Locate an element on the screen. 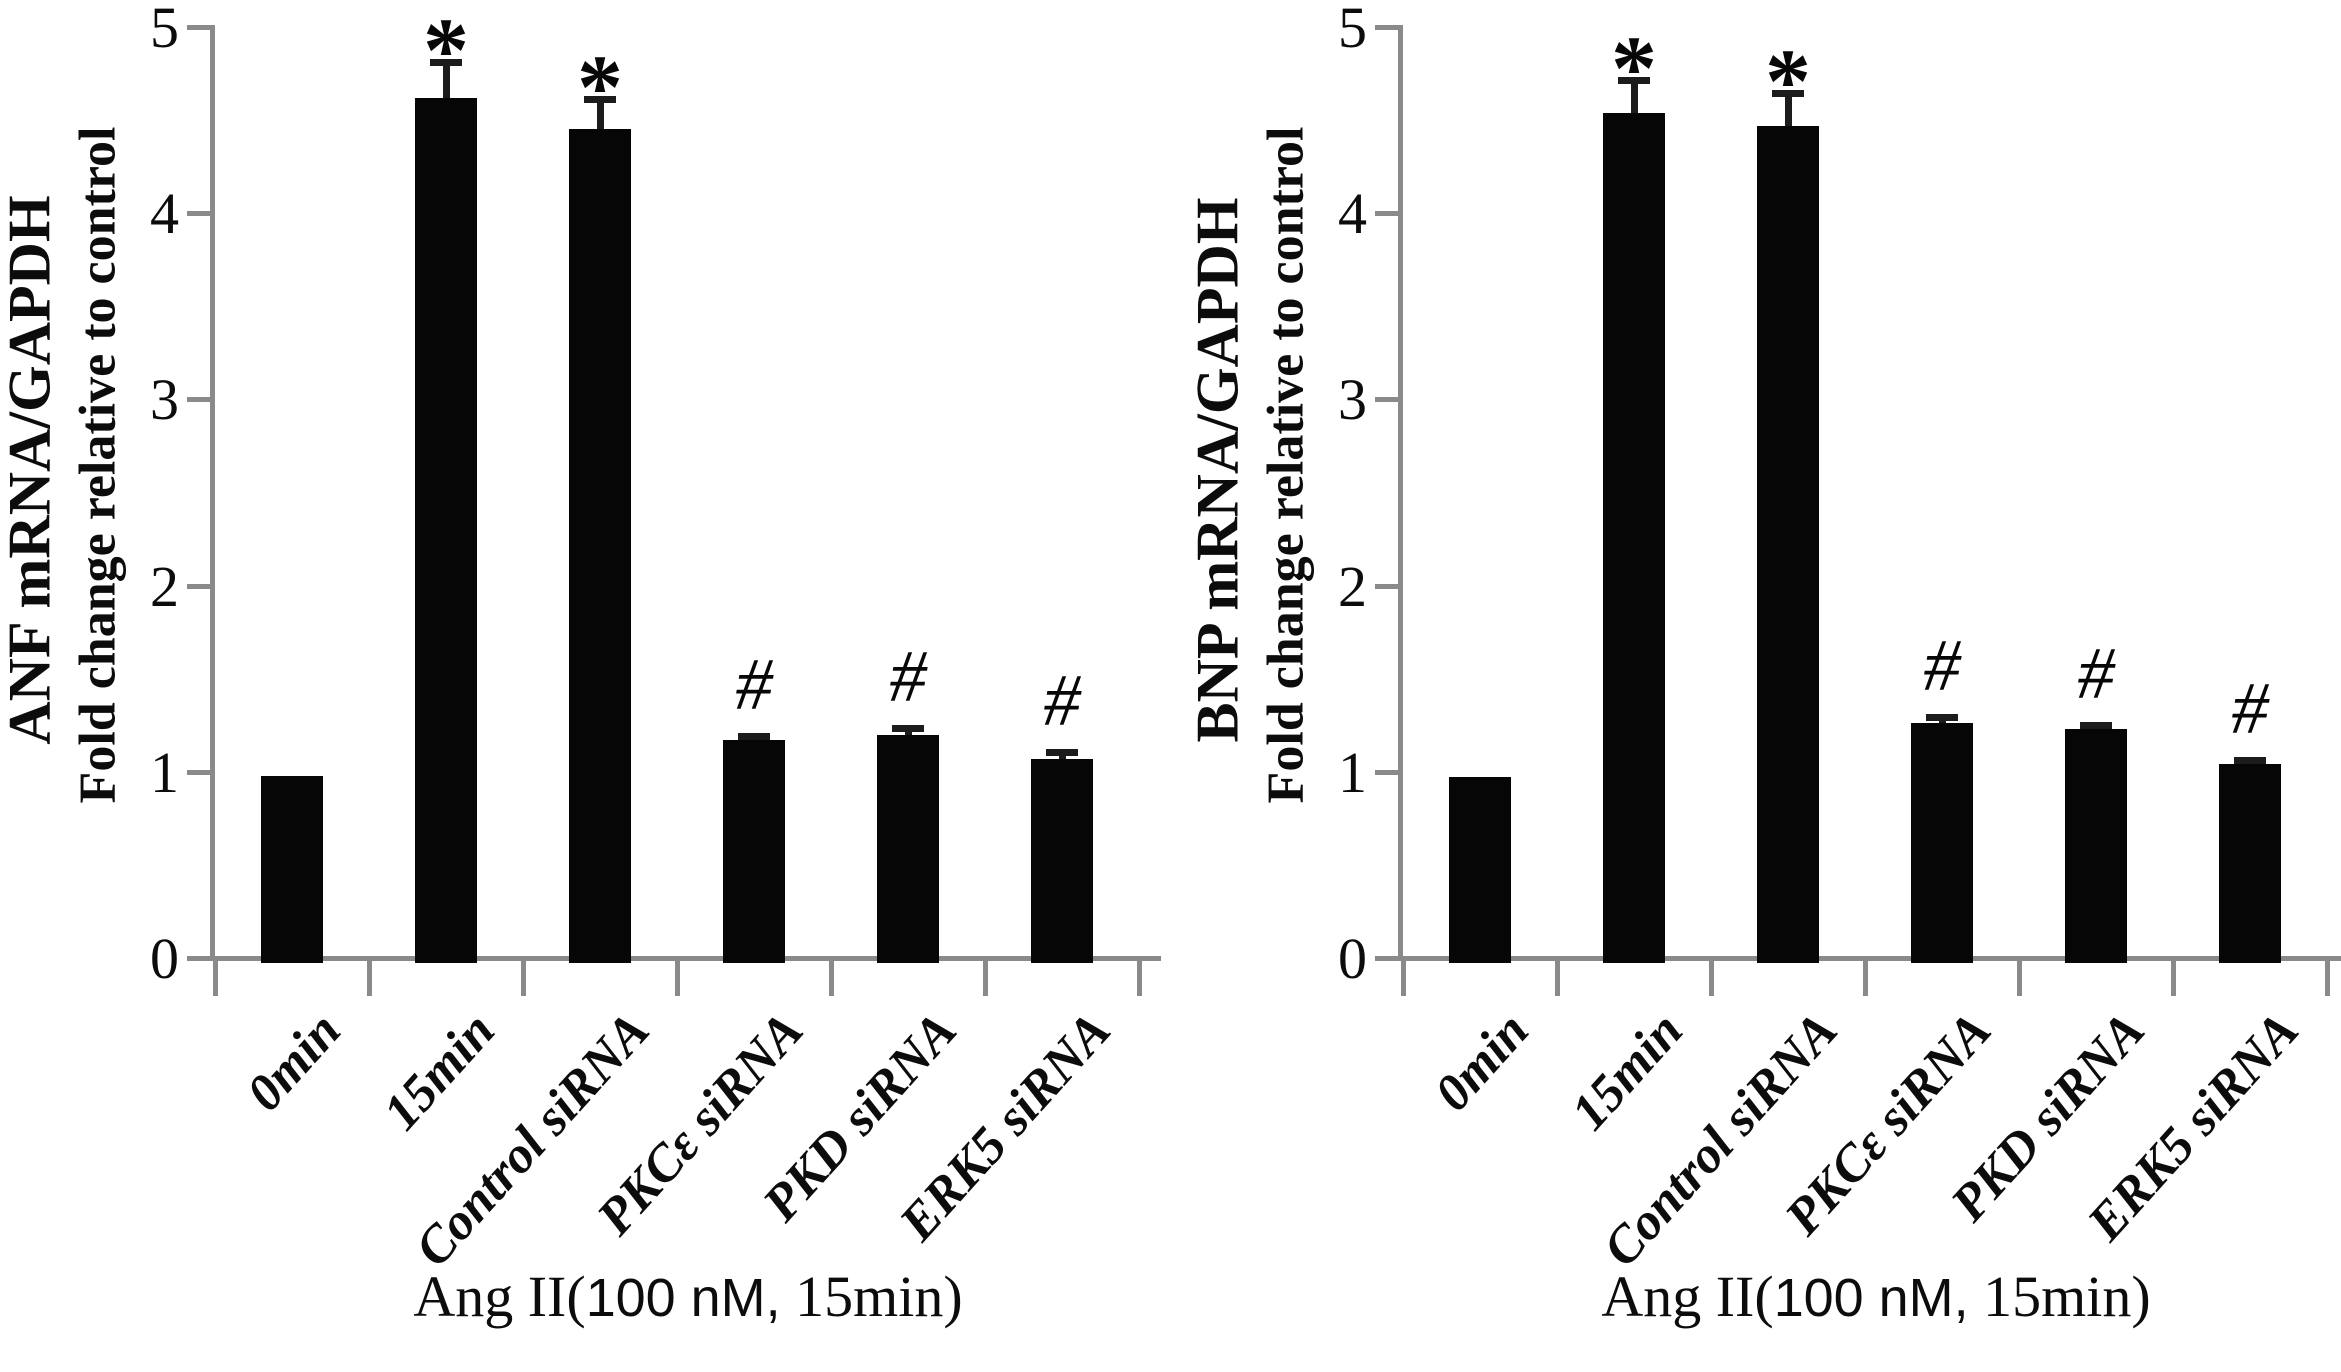 Image resolution: width=2341 pixels, height=1372 pixels. anf-x-category-label: 15min is located at coordinates (439, 1071).